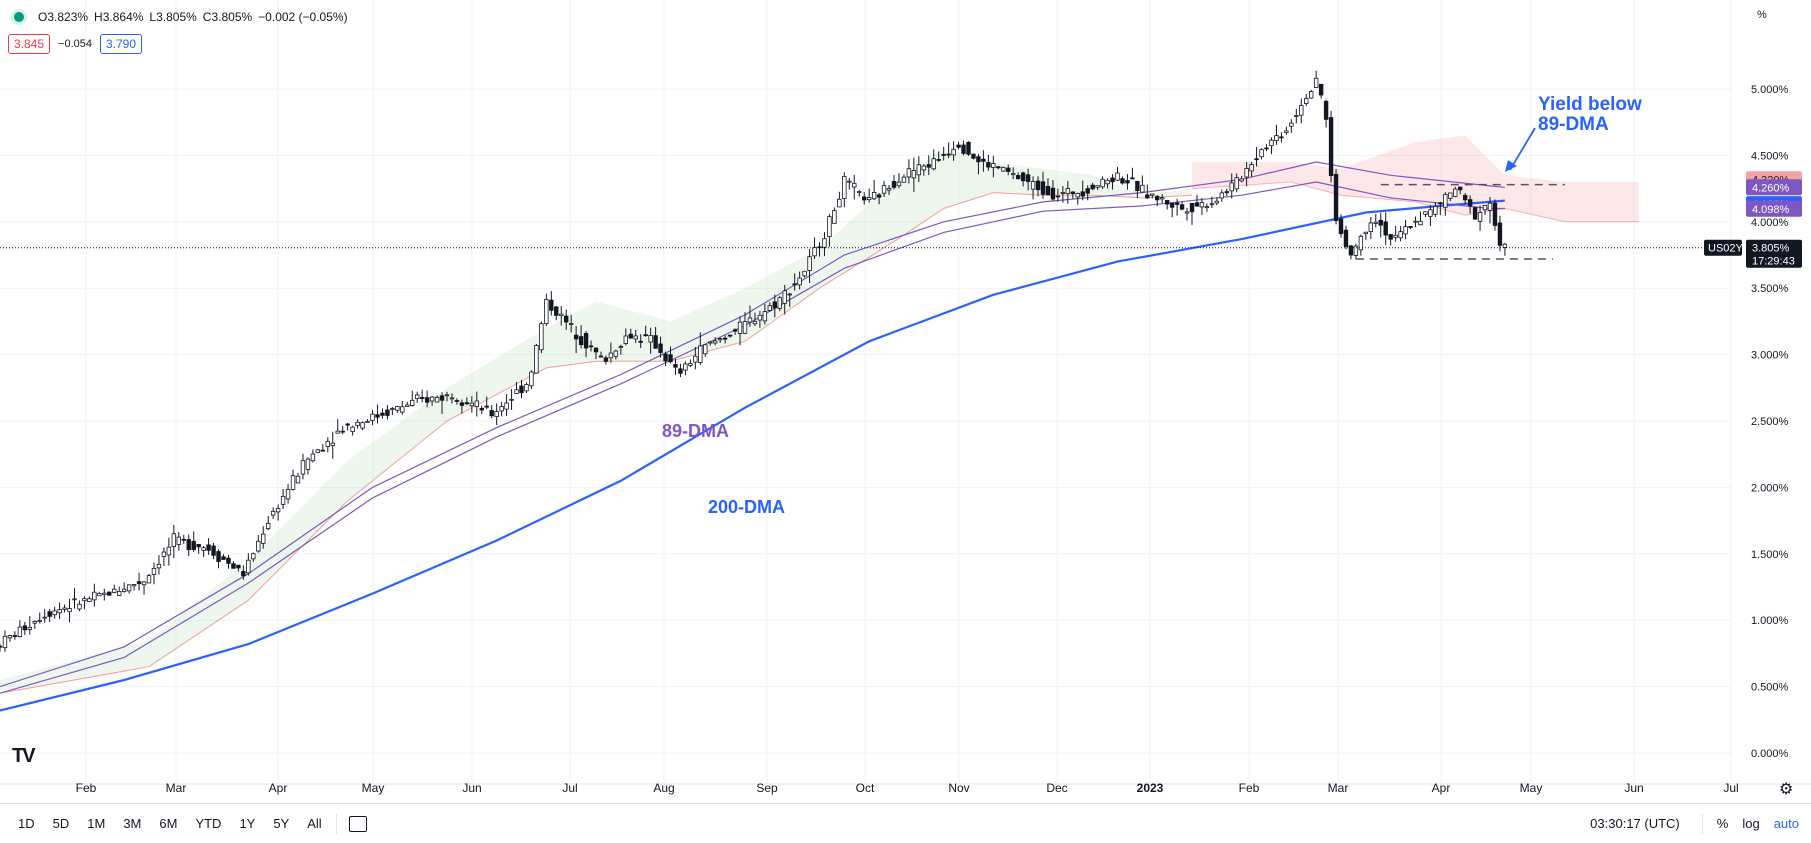 Image resolution: width=1811 pixels, height=843 pixels. I want to click on range-all: All, so click(314, 823).